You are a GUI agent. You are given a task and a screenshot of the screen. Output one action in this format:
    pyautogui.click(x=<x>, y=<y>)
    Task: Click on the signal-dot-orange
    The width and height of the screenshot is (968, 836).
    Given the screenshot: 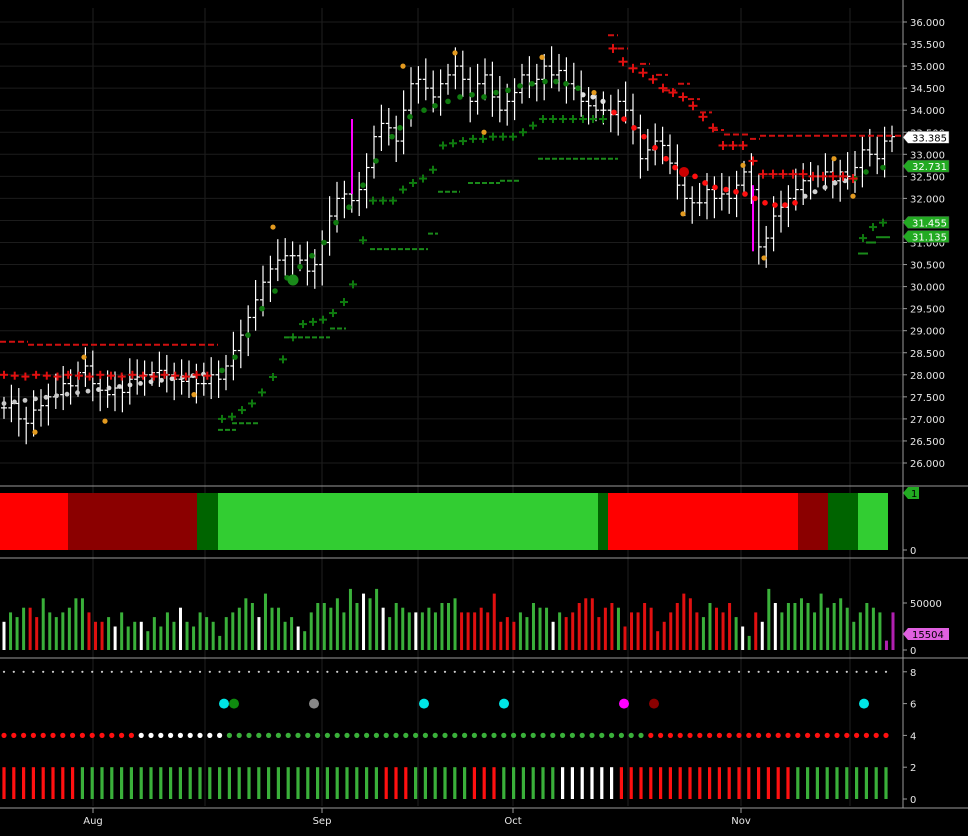 What is the action you would take?
    pyautogui.click(x=764, y=258)
    